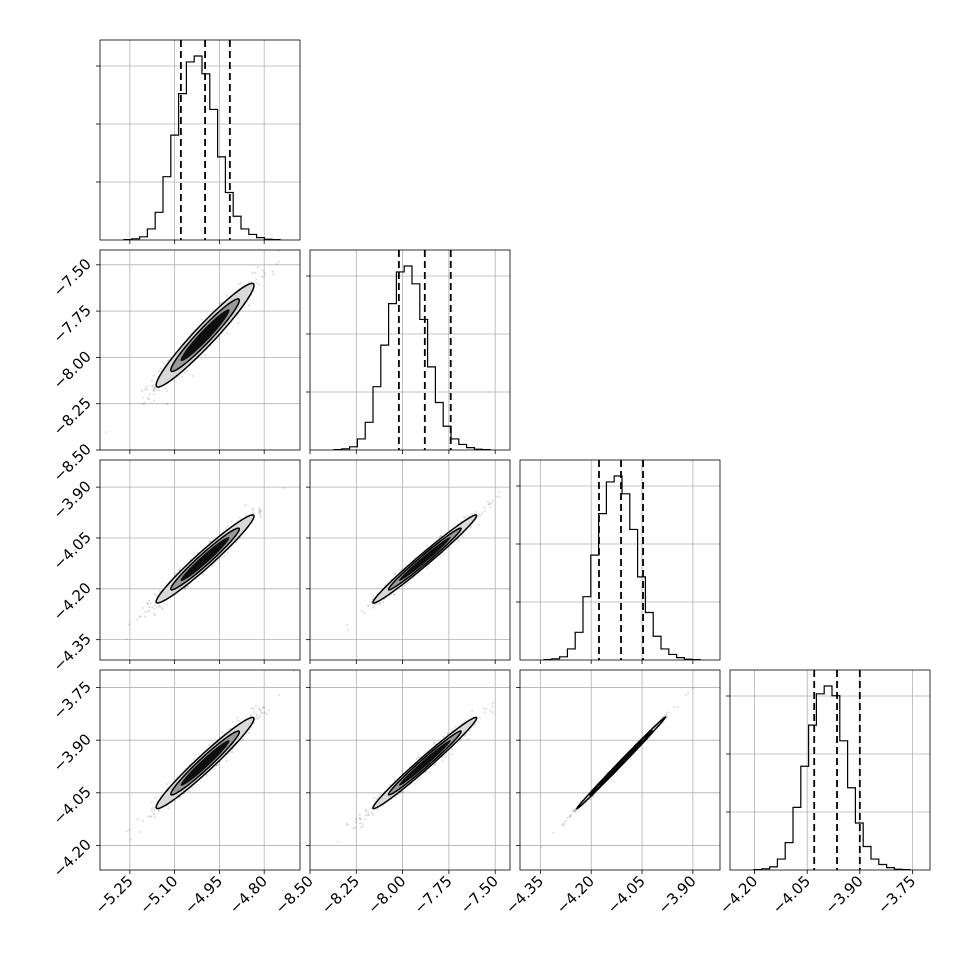  I want to click on panel-3-2: −4.35 −4.20 −4.05 −3.90, so click(611, 793).